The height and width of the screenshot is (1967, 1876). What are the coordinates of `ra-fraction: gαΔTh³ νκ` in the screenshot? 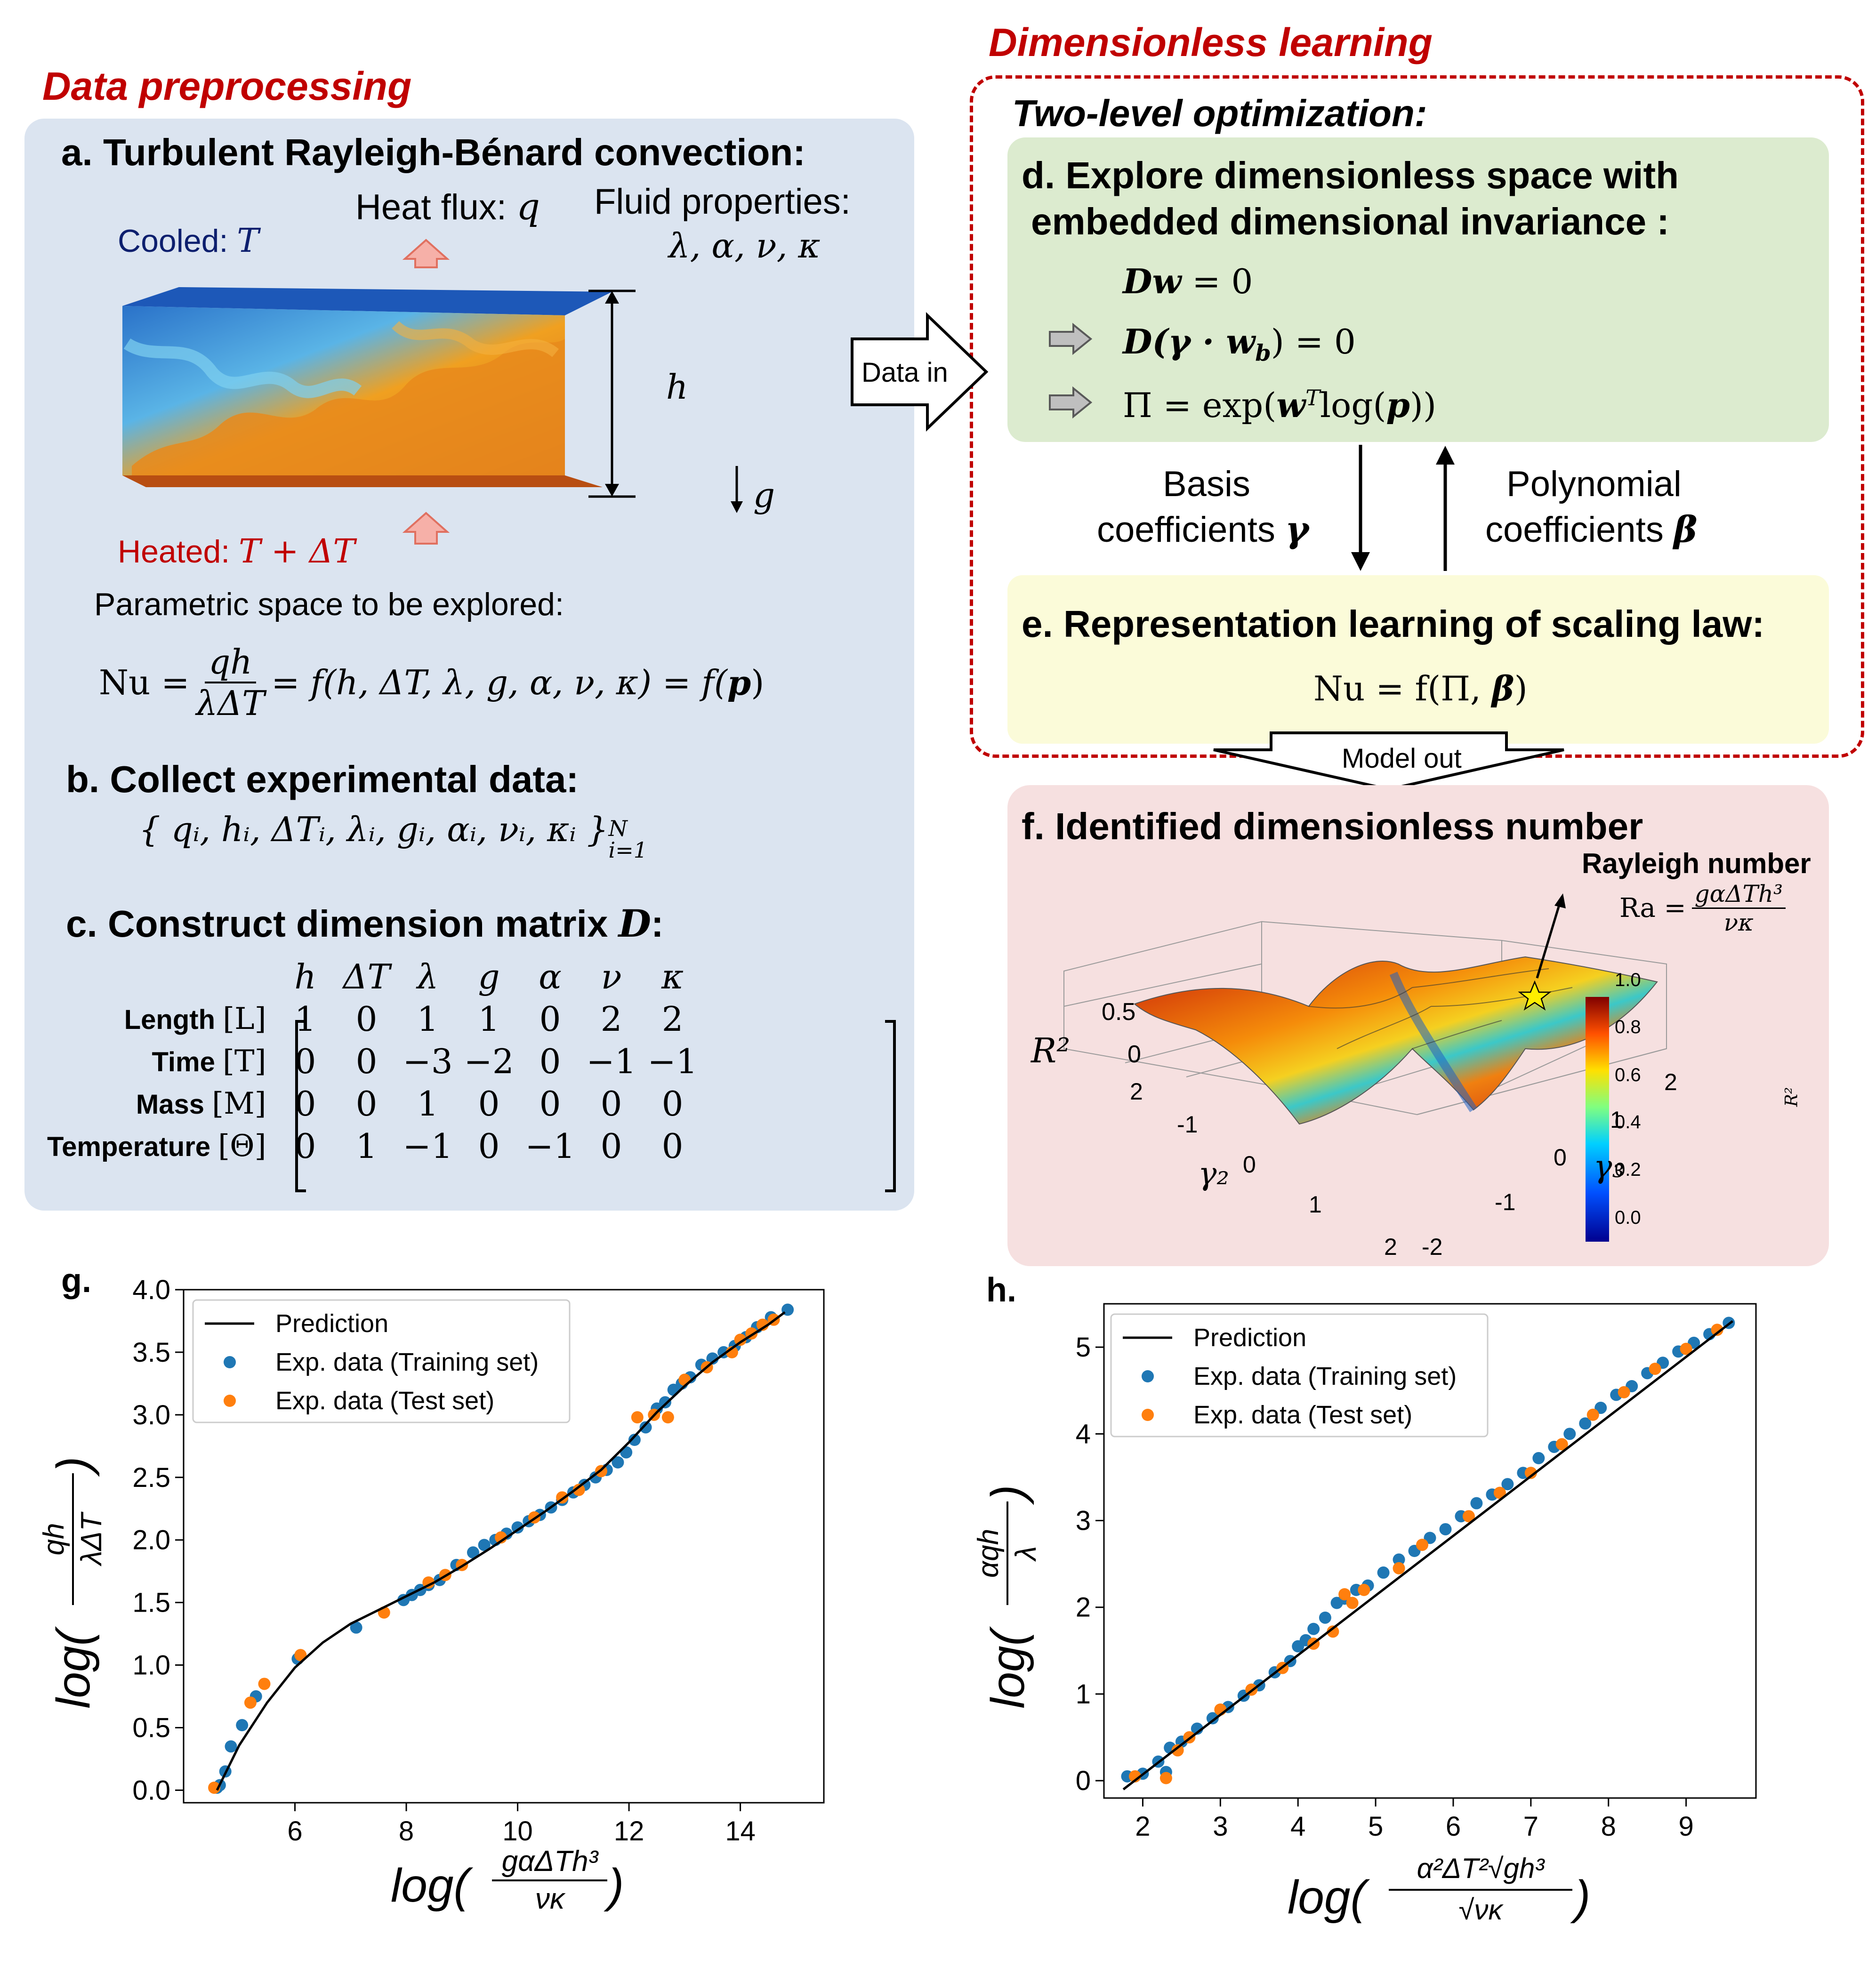 It's located at (1738, 908).